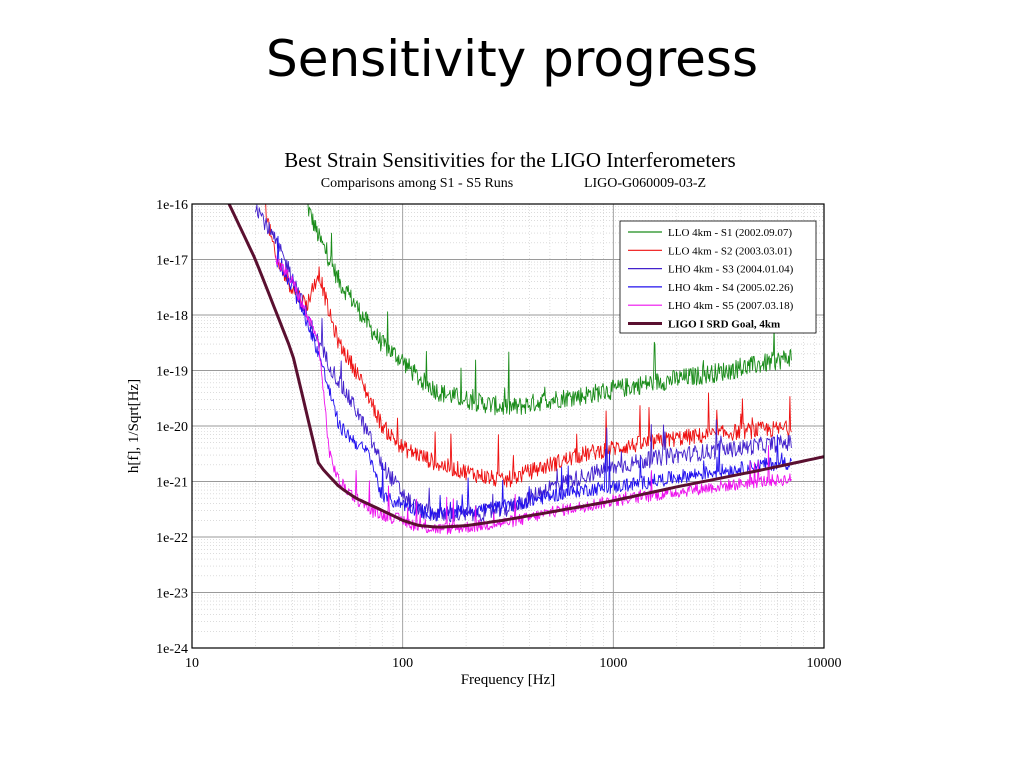  What do you see at coordinates (402, 663) in the screenshot?
I see `x-tick-label: 100` at bounding box center [402, 663].